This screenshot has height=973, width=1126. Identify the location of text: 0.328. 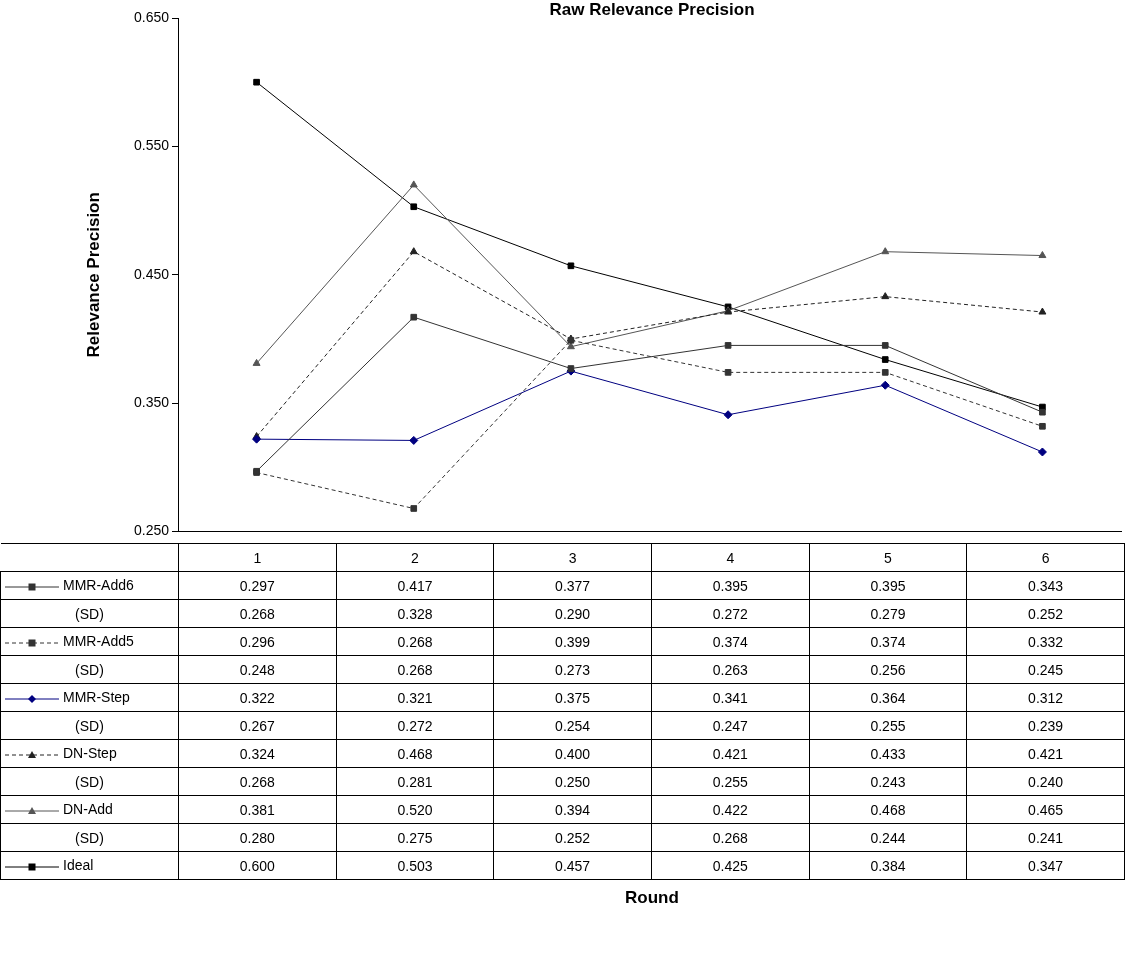
(415, 613).